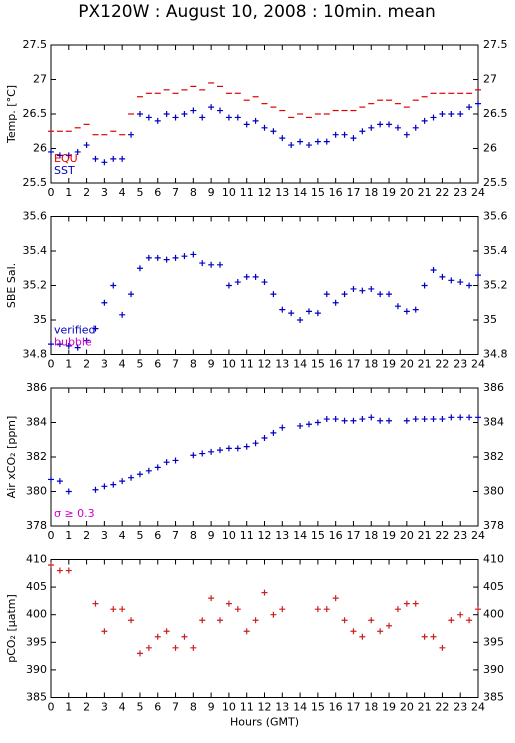  What do you see at coordinates (282, 192) in the screenshot?
I see `x-tick-label: 13` at bounding box center [282, 192].